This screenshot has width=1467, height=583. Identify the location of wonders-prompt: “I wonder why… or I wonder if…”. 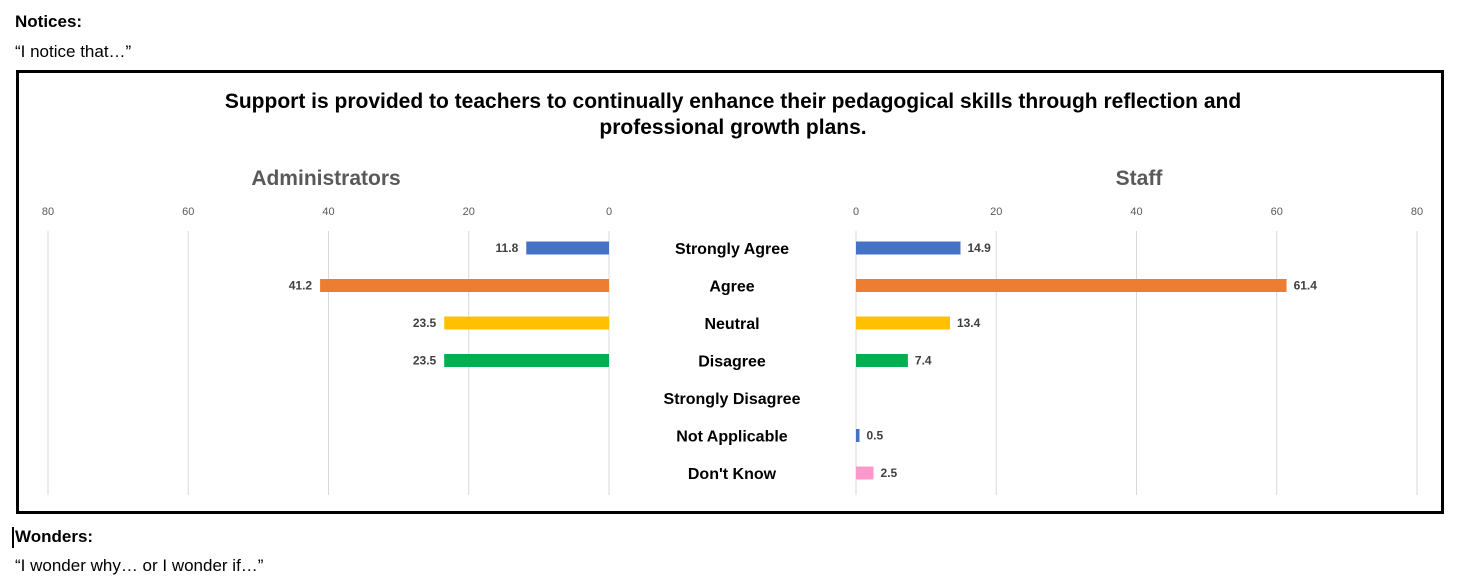
(139, 565).